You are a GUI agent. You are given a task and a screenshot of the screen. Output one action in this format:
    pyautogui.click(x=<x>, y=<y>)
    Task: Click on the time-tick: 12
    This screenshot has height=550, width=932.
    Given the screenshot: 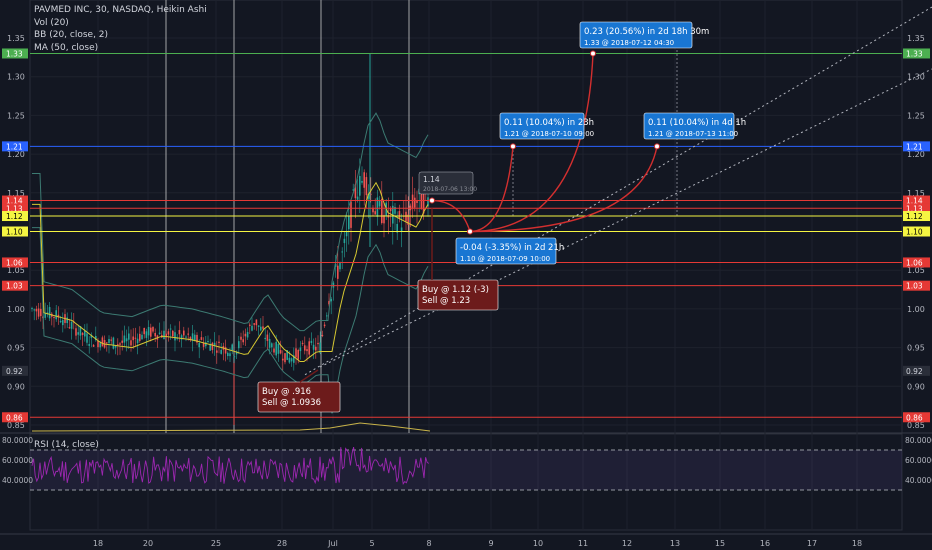 What is the action you would take?
    pyautogui.click(x=627, y=543)
    